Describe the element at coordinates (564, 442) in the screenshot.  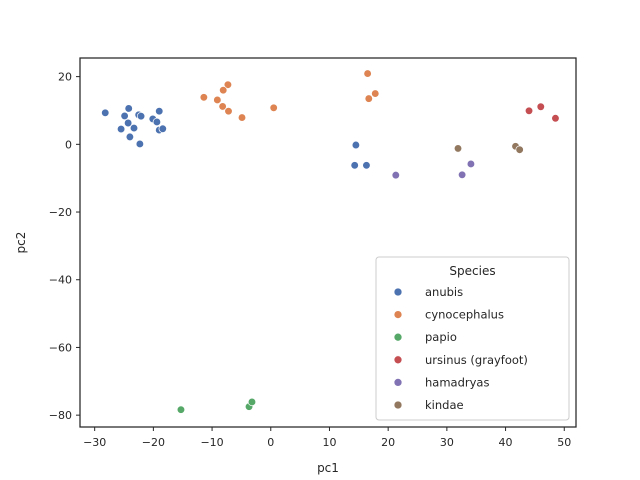
I see `x-tick-label: 50` at that location.